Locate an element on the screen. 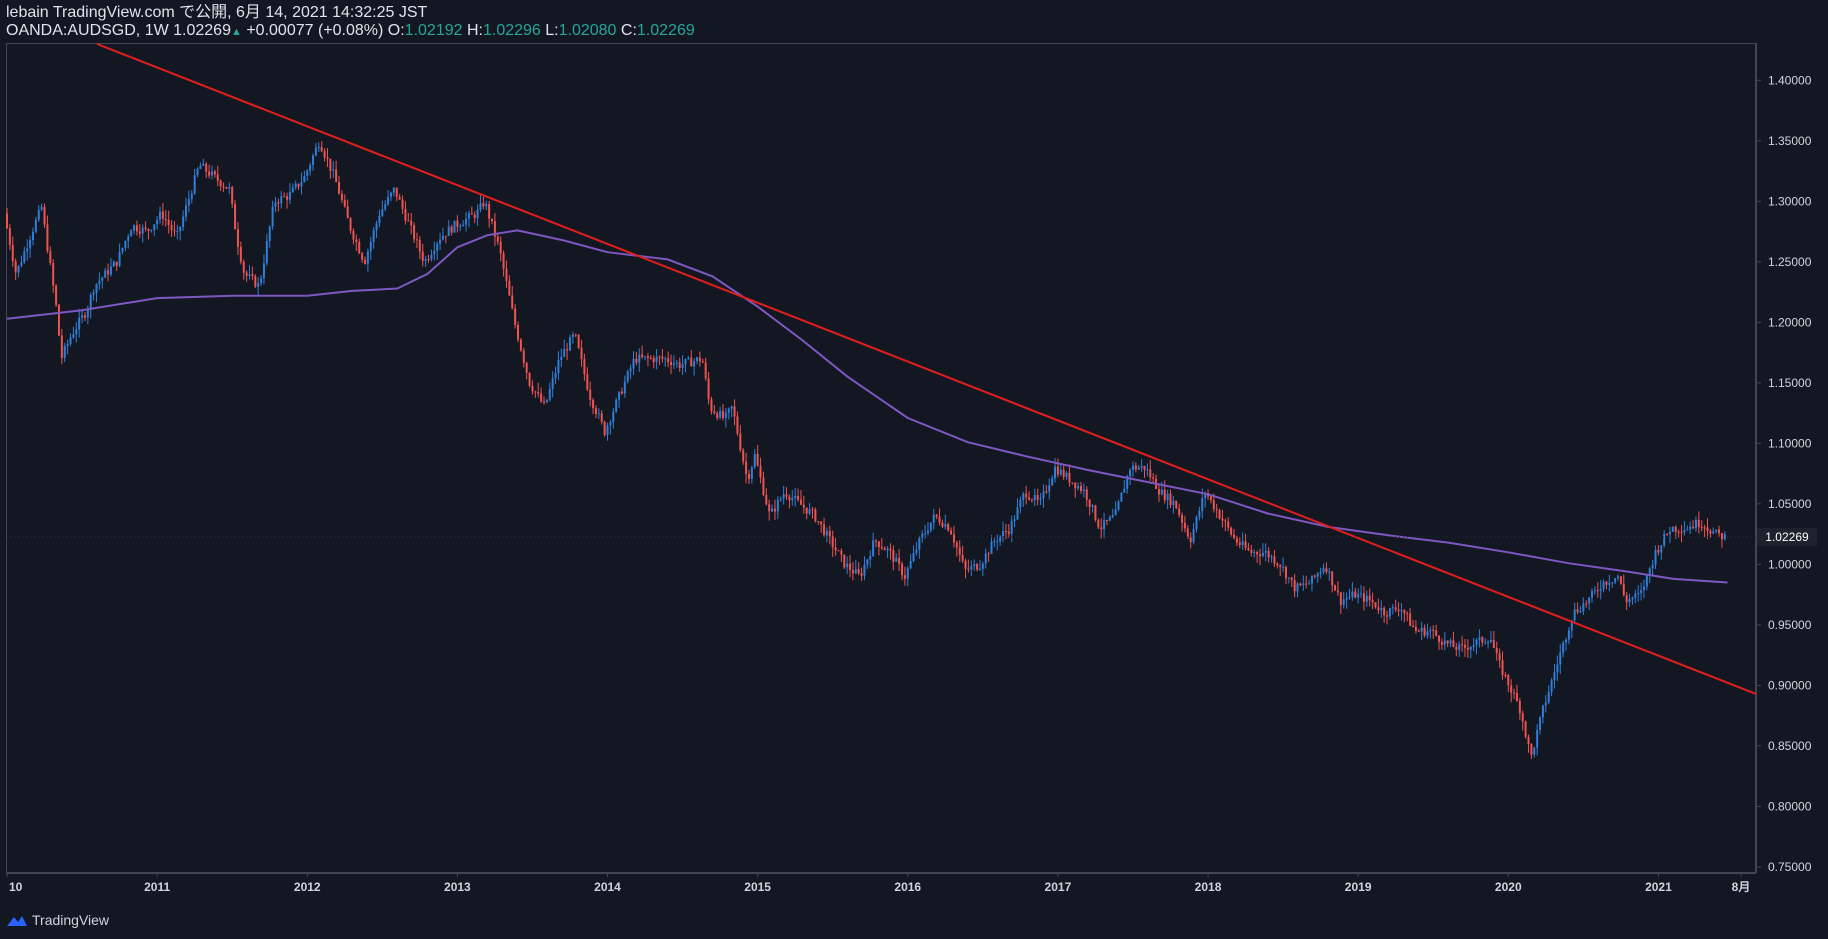 Image resolution: width=1828 pixels, height=939 pixels. x-tick-label: 8月 is located at coordinates (1741, 887).